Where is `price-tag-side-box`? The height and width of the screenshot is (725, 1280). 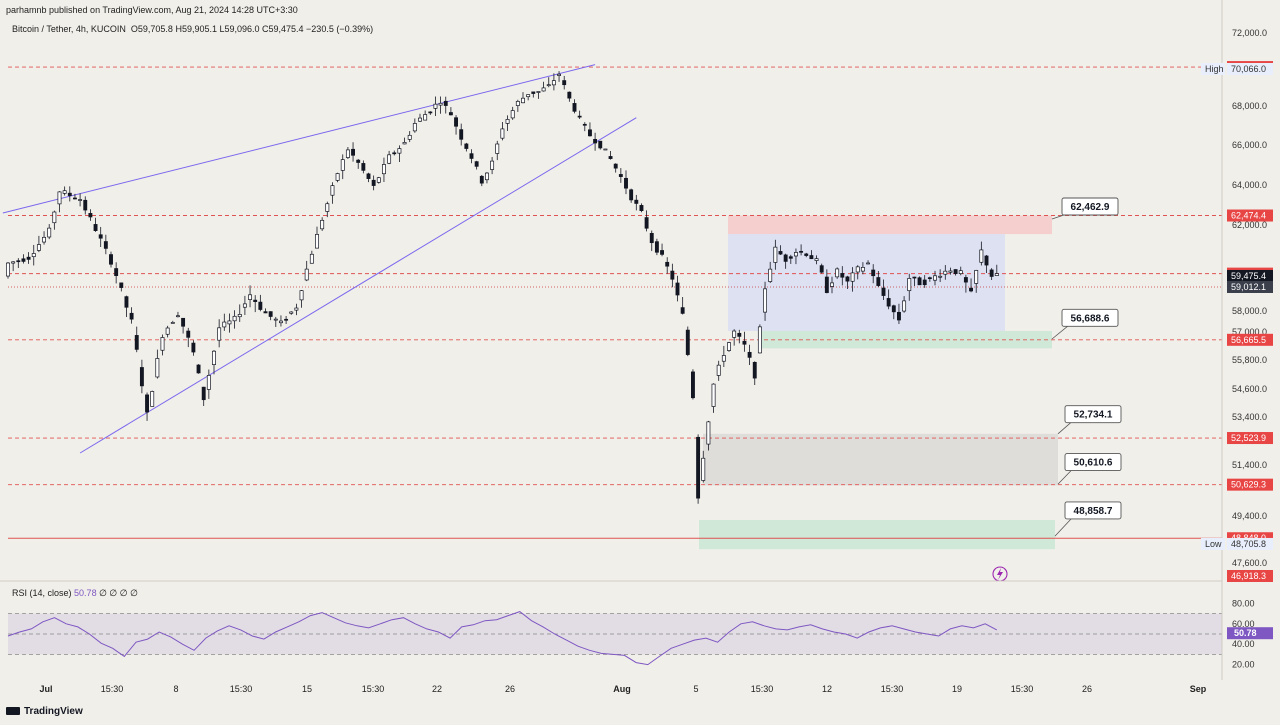
price-tag-side-box is located at coordinates (1213, 69).